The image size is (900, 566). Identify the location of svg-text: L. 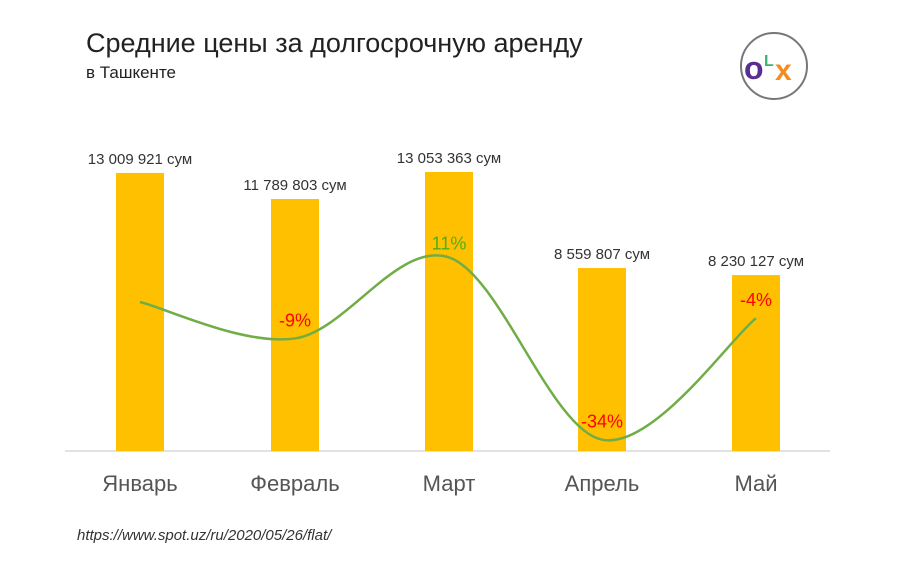
(769, 61).